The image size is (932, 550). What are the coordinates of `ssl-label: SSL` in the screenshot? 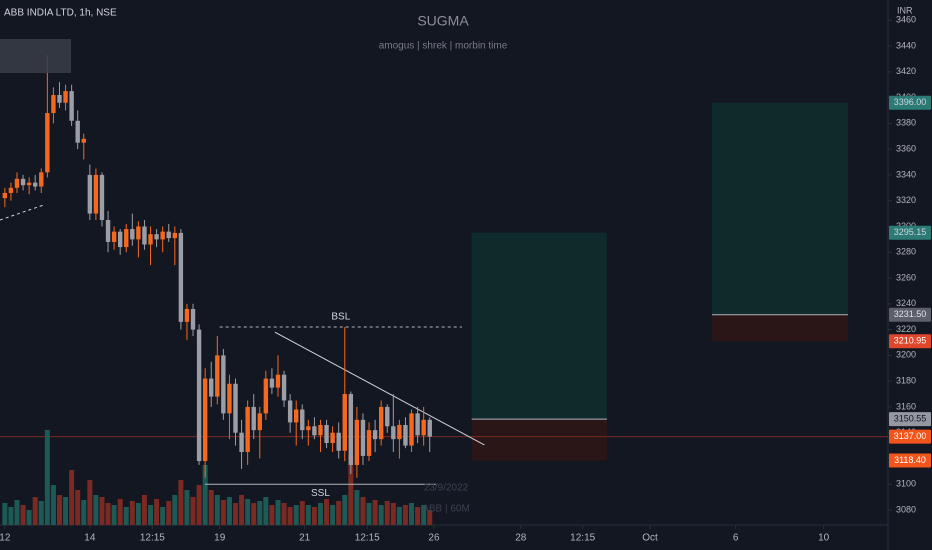 It's located at (320, 493).